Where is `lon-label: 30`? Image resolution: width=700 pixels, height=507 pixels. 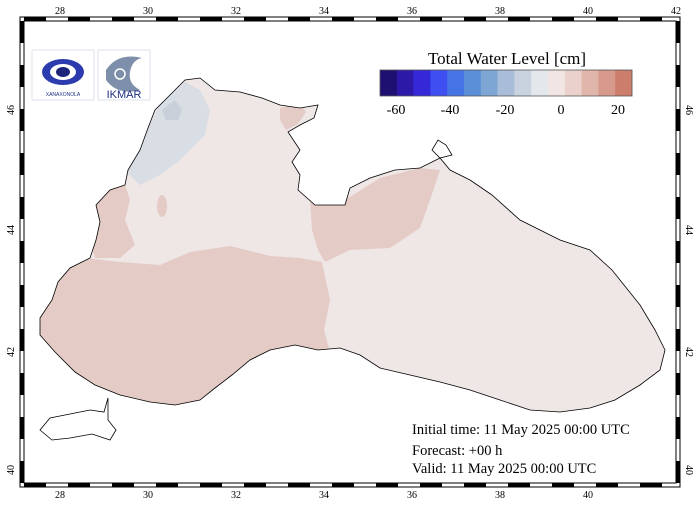 lon-label: 30 is located at coordinates (148, 11).